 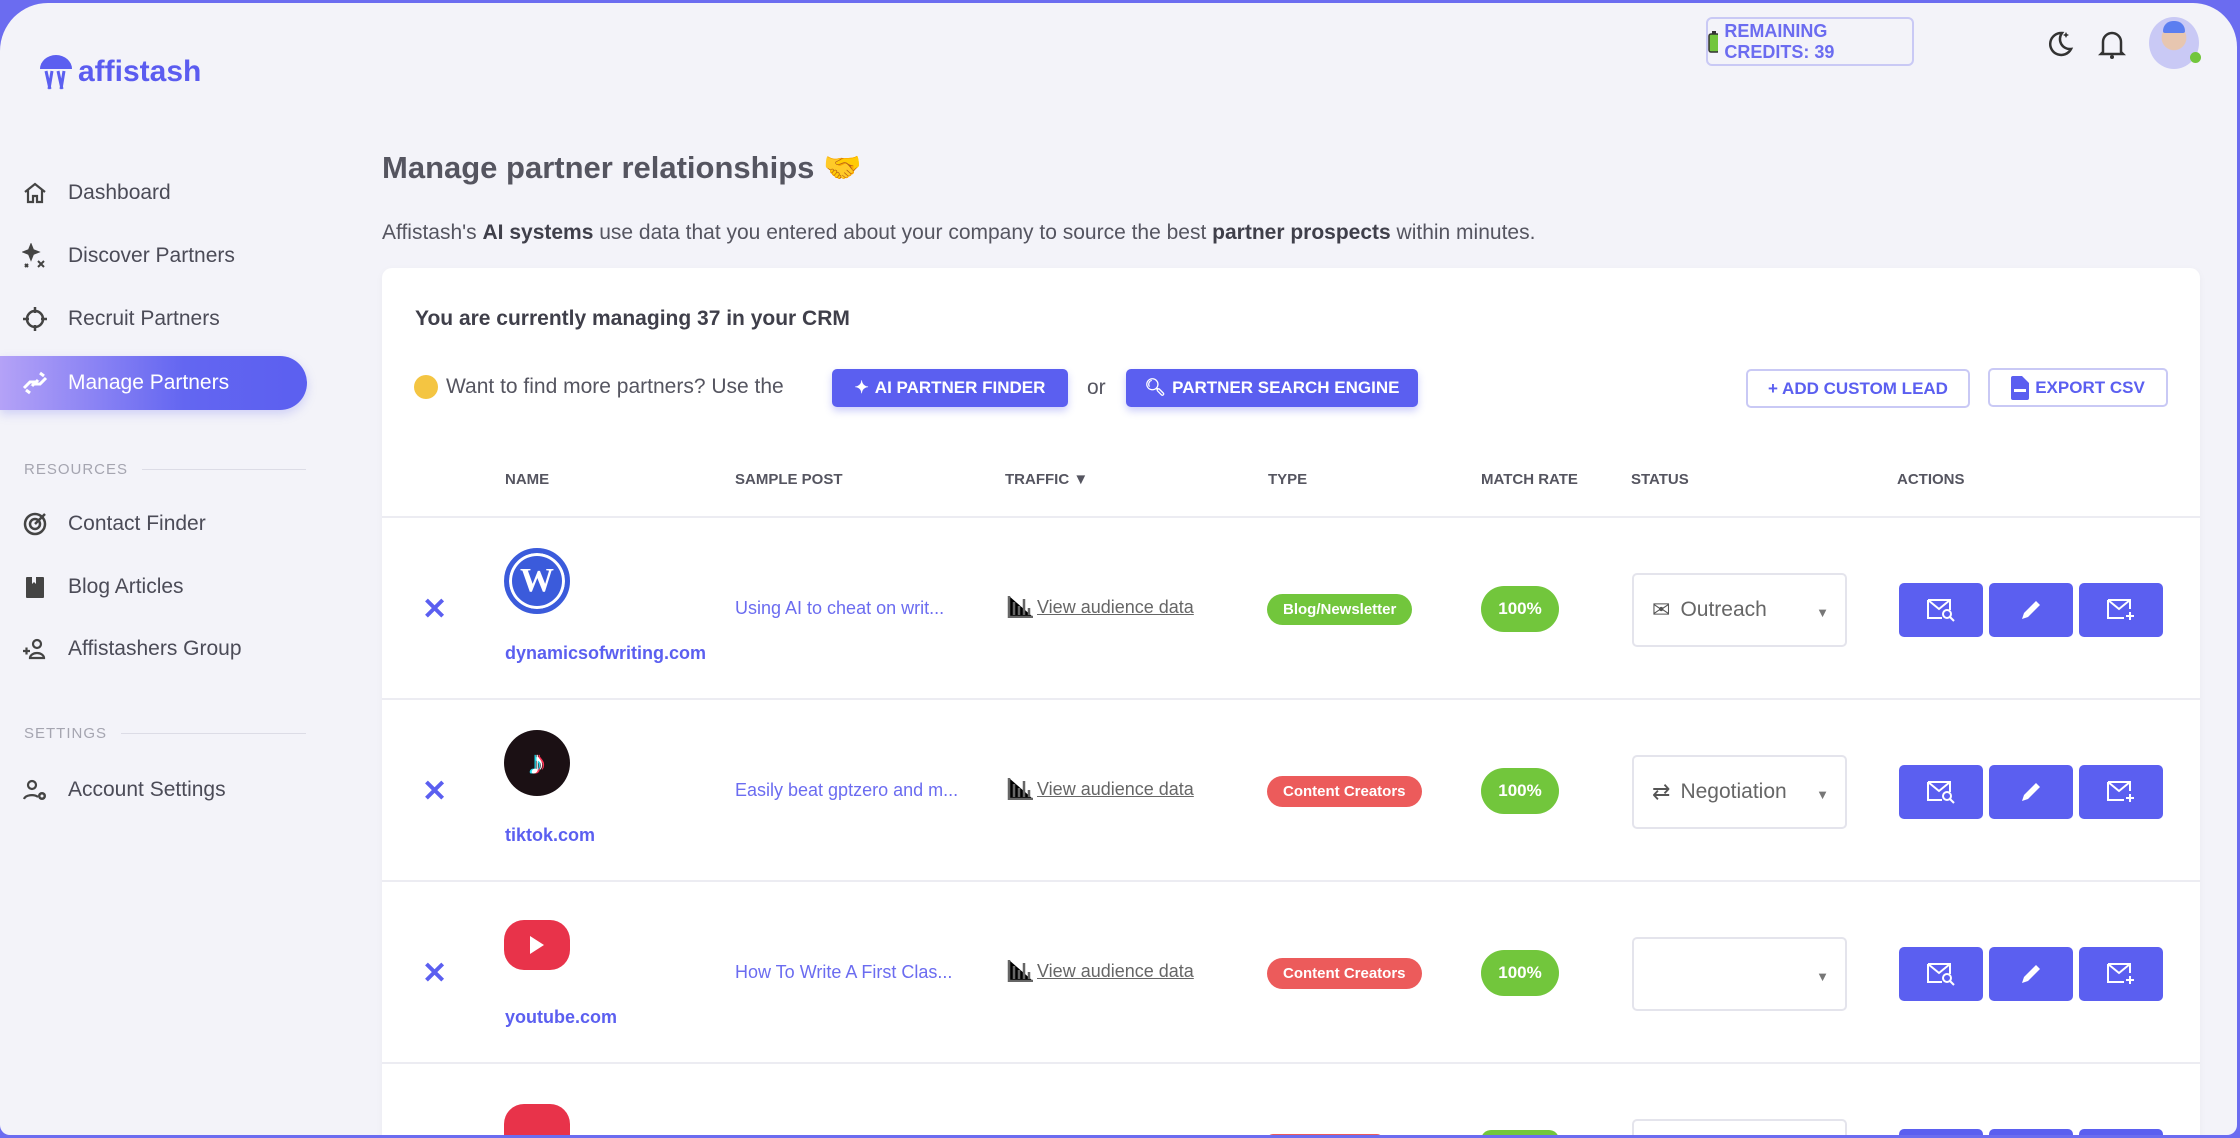 I want to click on sidebar-item-blog-articles: Blog Articles, so click(x=153, y=587).